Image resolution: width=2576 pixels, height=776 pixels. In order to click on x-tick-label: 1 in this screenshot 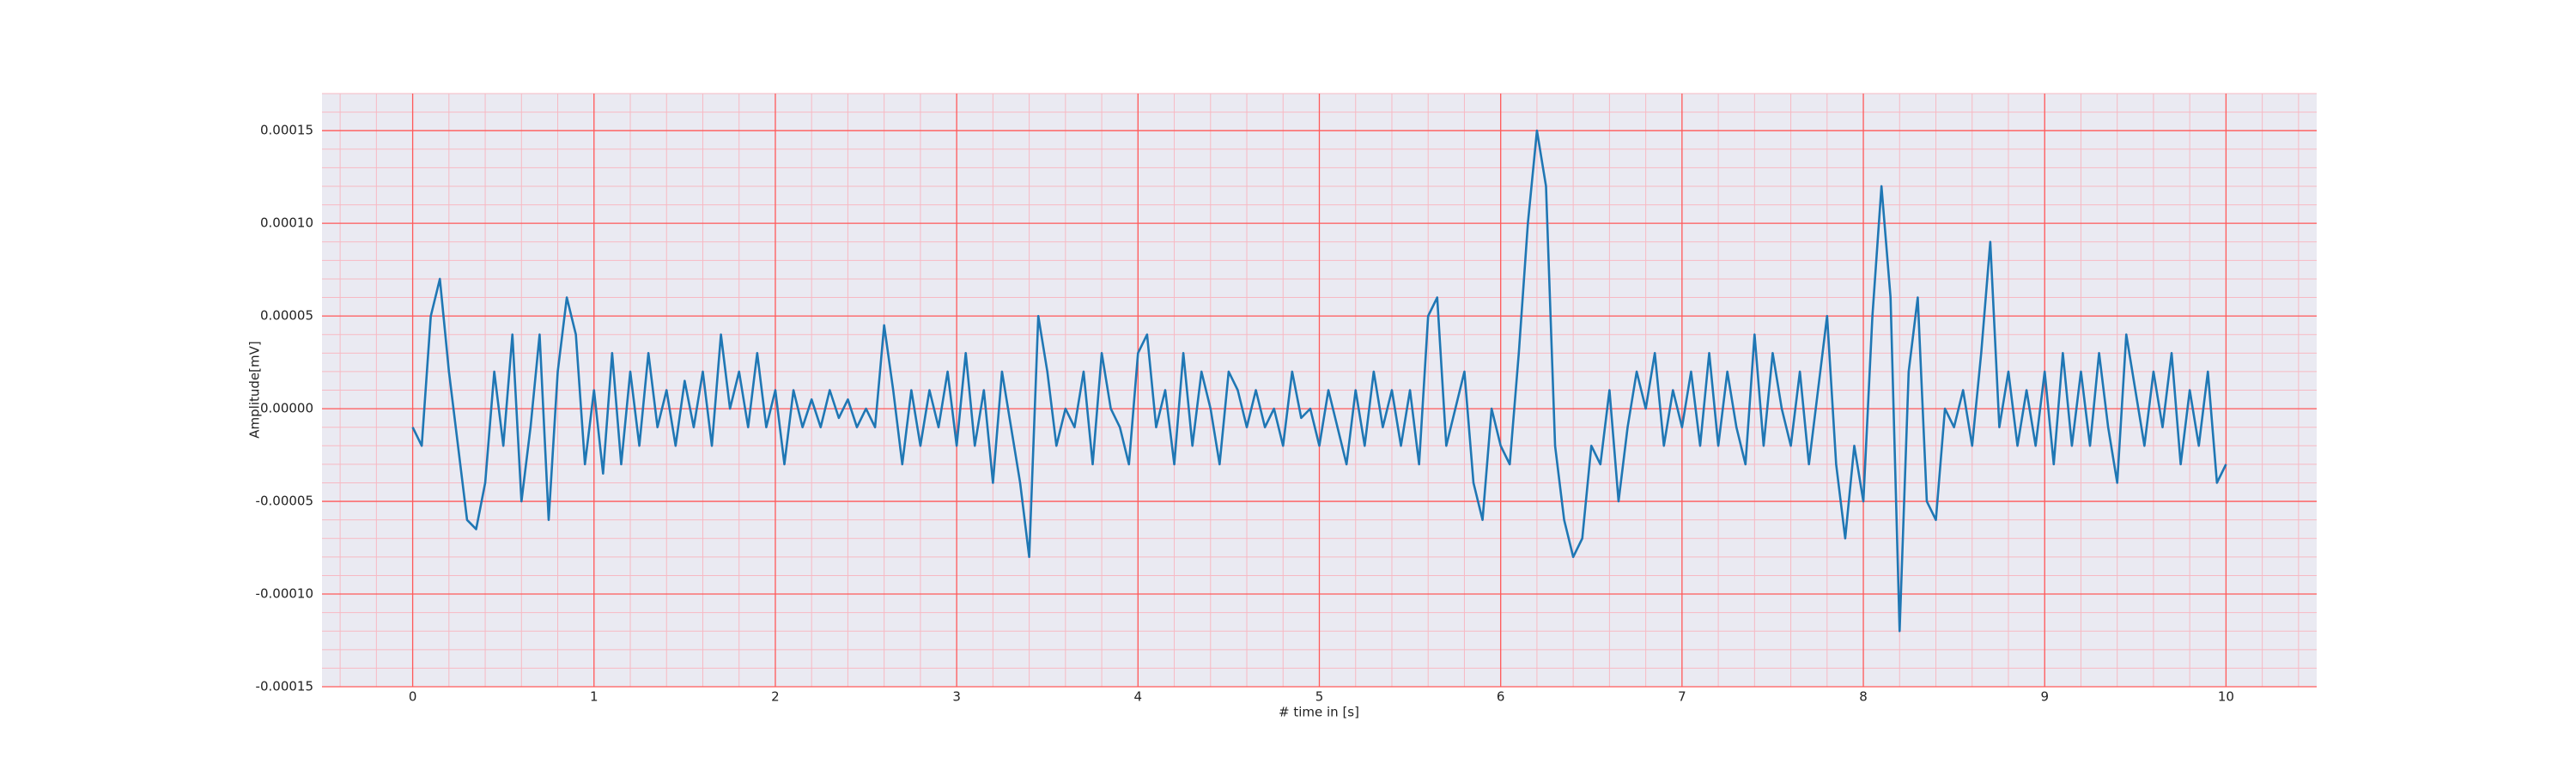, I will do `click(594, 697)`.